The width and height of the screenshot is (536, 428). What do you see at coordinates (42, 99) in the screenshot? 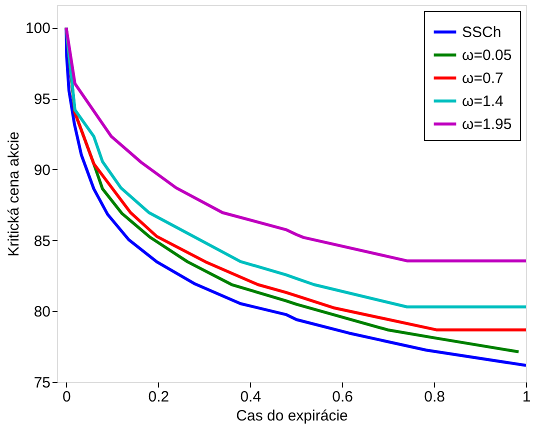
I see `y-tick-label: 95` at bounding box center [42, 99].